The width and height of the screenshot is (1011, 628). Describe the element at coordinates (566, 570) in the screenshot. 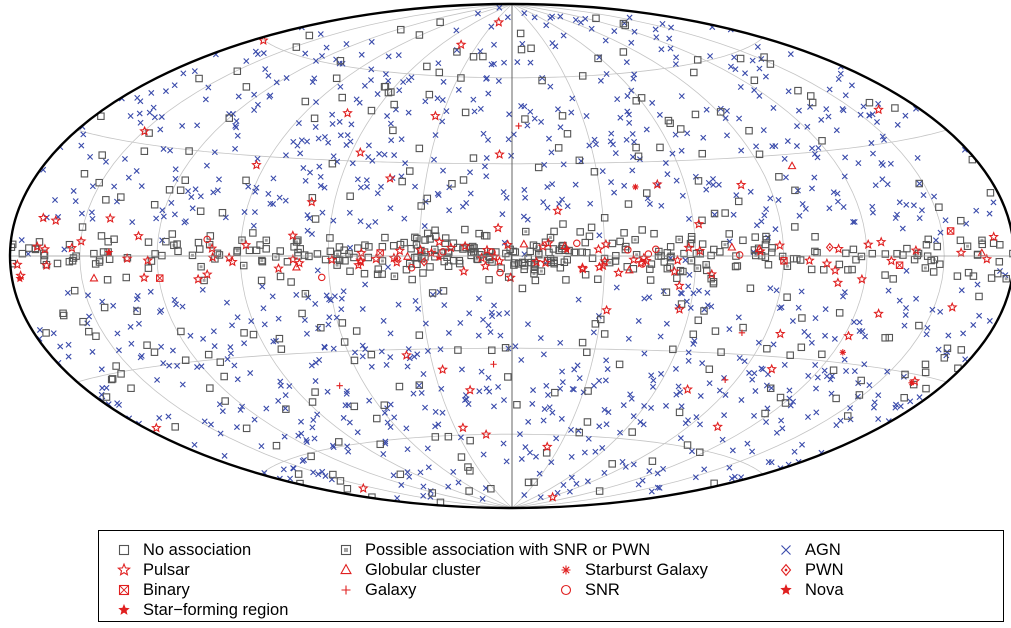

I see `asterisk-icon` at that location.